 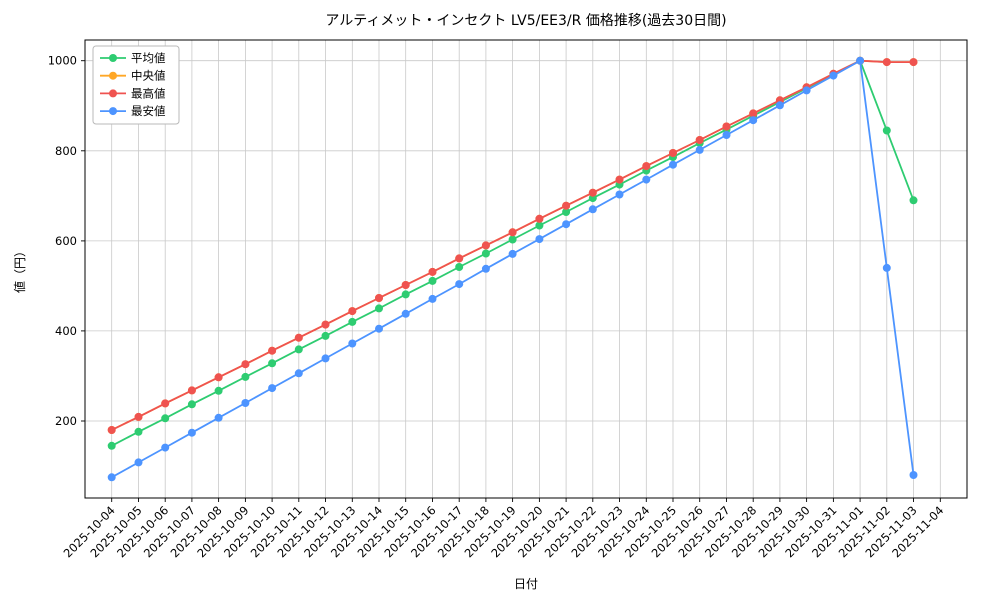 What do you see at coordinates (148, 76) in the screenshot?
I see `legend-label-median: 中央値` at bounding box center [148, 76].